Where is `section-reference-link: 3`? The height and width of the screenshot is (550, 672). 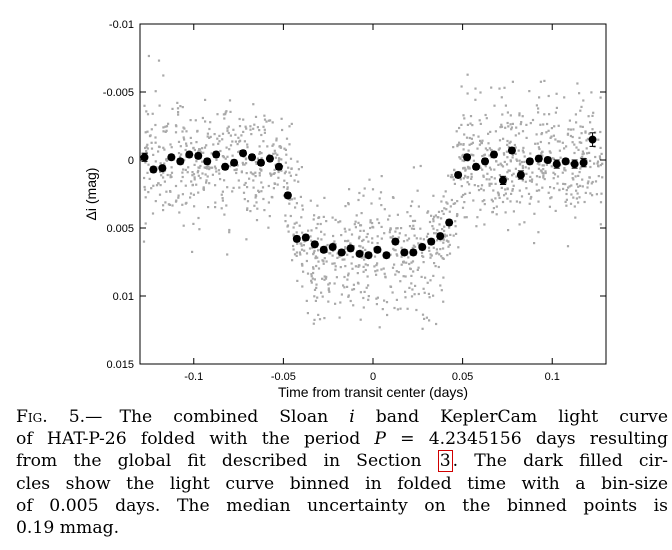
section-reference-link: 3 is located at coordinates (445, 461).